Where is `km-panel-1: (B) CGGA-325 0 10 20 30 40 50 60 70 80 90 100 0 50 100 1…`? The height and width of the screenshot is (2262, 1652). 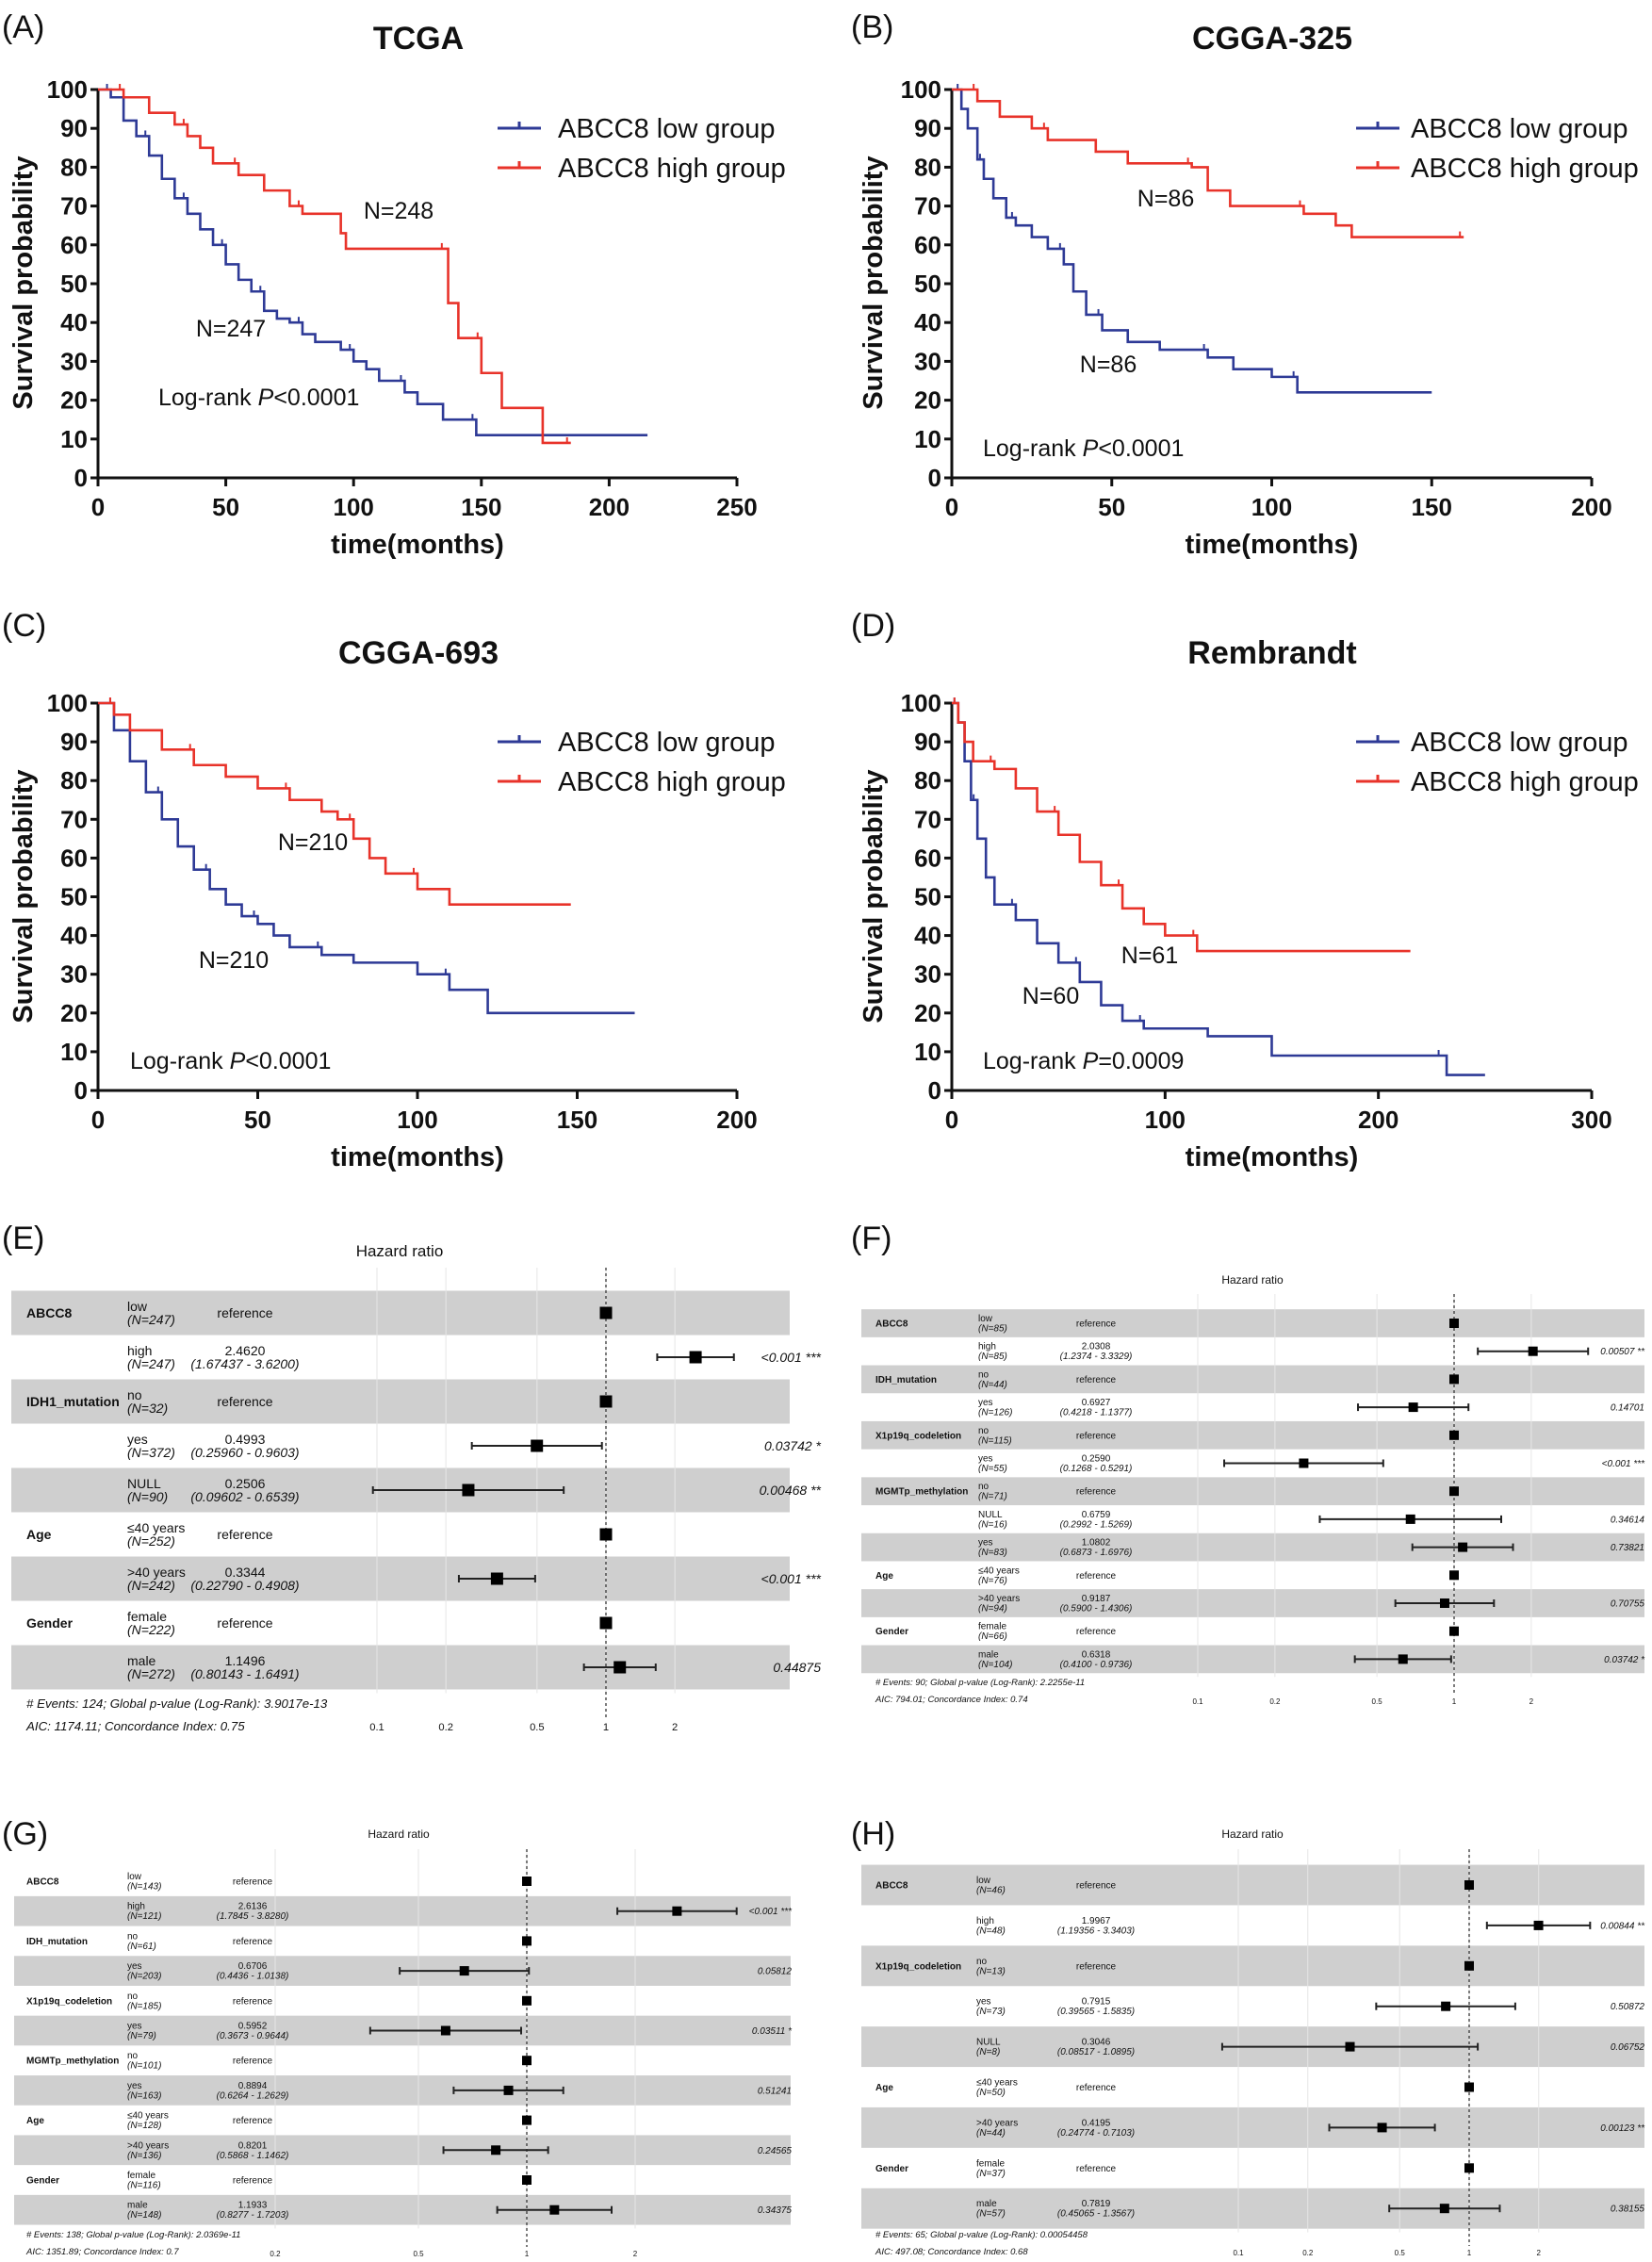 km-panel-1: (B) CGGA-325 0 10 20 30 40 50 60 70 80 90 100 0 50 100 1… is located at coordinates (1245, 284).